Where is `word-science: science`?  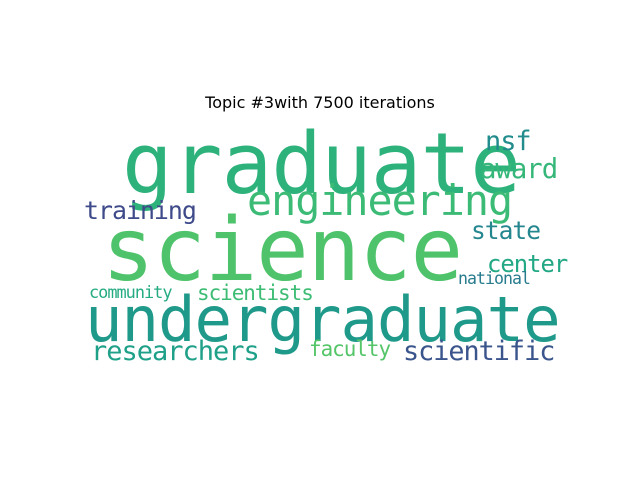
word-science: science is located at coordinates (282, 250).